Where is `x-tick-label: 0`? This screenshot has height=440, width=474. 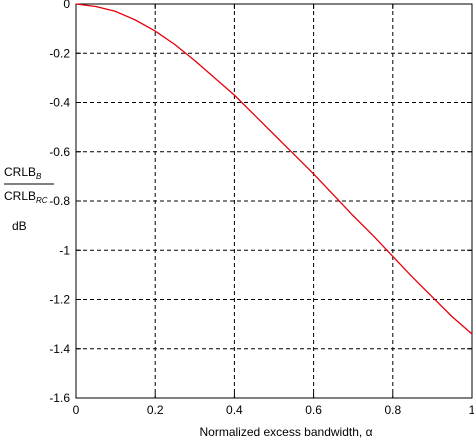
x-tick-label: 0 is located at coordinates (76, 410).